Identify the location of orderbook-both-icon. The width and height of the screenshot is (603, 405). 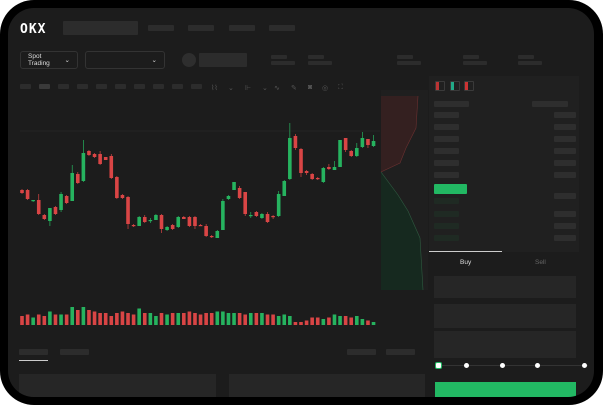
(440, 86).